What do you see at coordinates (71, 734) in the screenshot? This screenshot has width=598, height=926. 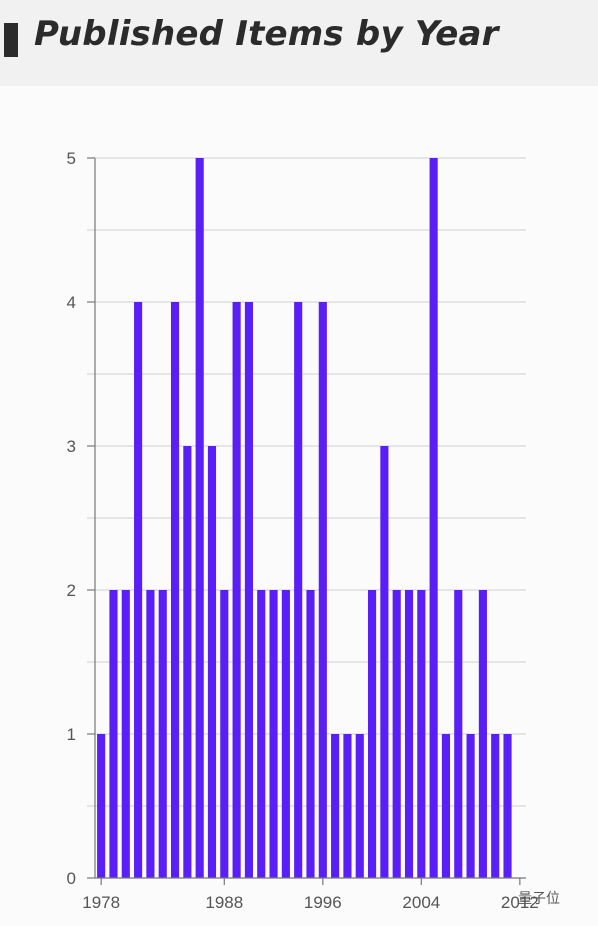 I see `y-tick-label: 1` at bounding box center [71, 734].